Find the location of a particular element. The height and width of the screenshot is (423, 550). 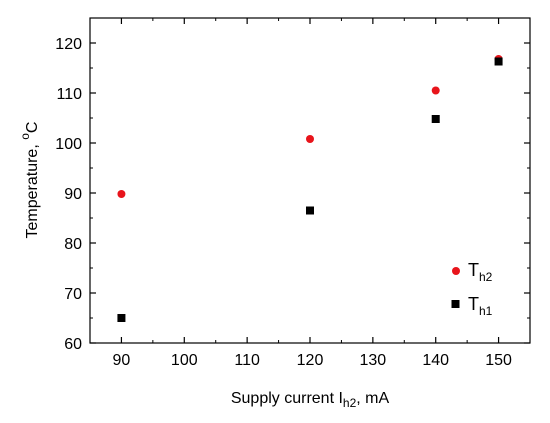

legend-marker-th2 is located at coordinates (456, 271).